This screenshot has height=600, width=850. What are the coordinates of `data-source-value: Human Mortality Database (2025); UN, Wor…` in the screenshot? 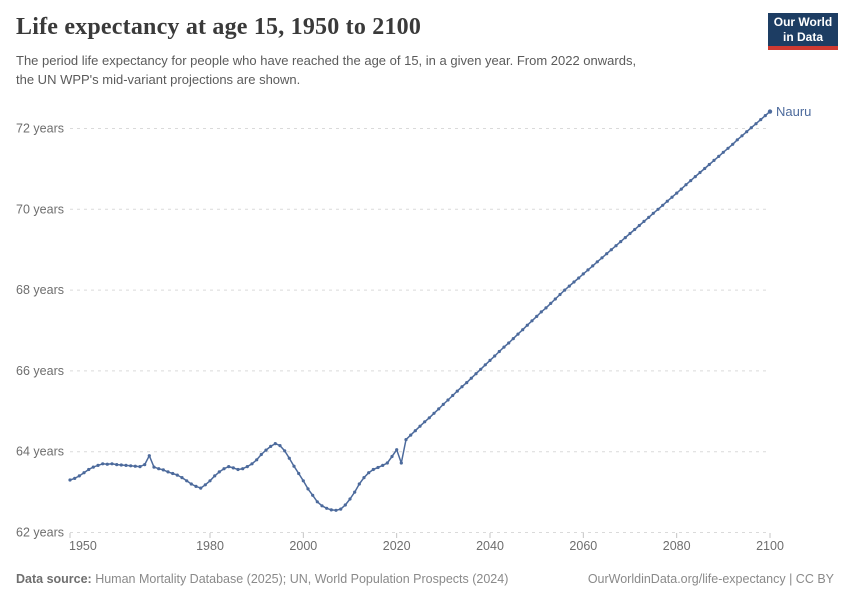 It's located at (300, 579).